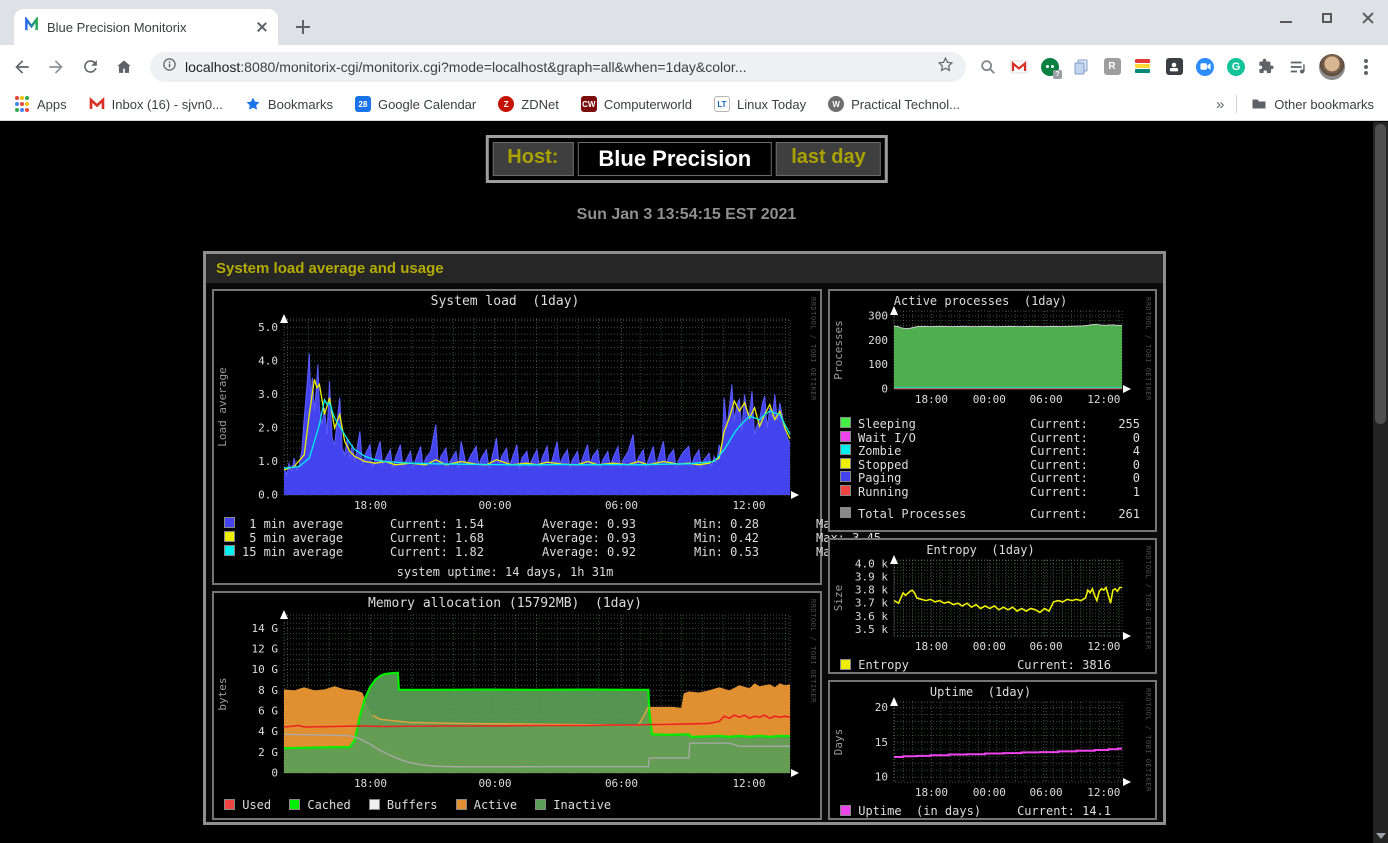 Image resolution: width=1388 pixels, height=843 pixels. Describe the element at coordinates (40, 104) in the screenshot. I see `bookmark-item-apps-grid: Apps` at that location.